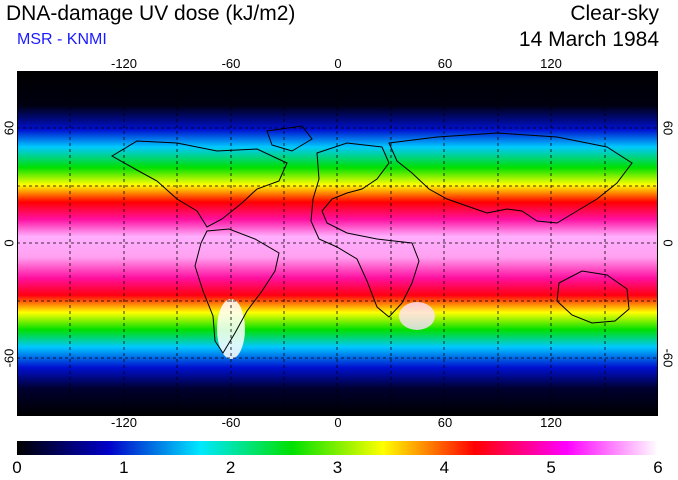  I want to click on lat-tick-left: -60, so click(9, 358).